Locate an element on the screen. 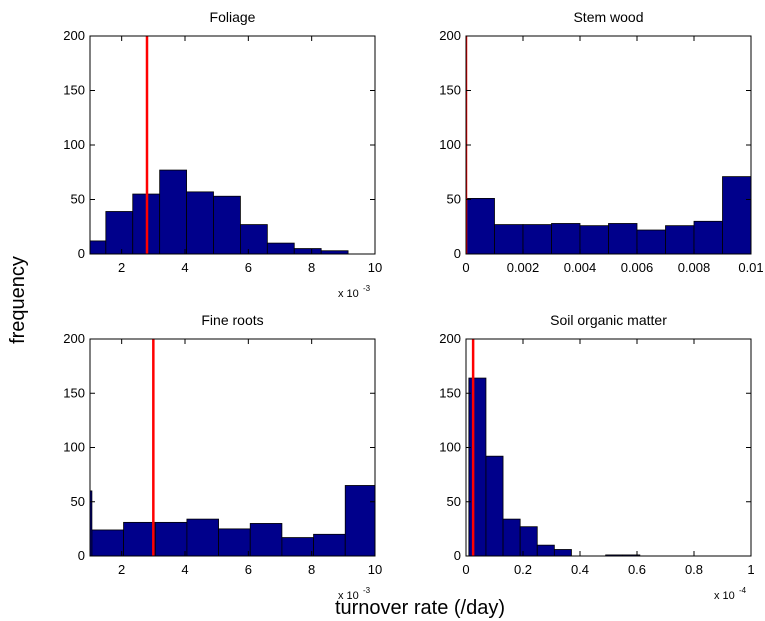 The width and height of the screenshot is (765, 621). x-tick-label: 0.006 is located at coordinates (637, 267).